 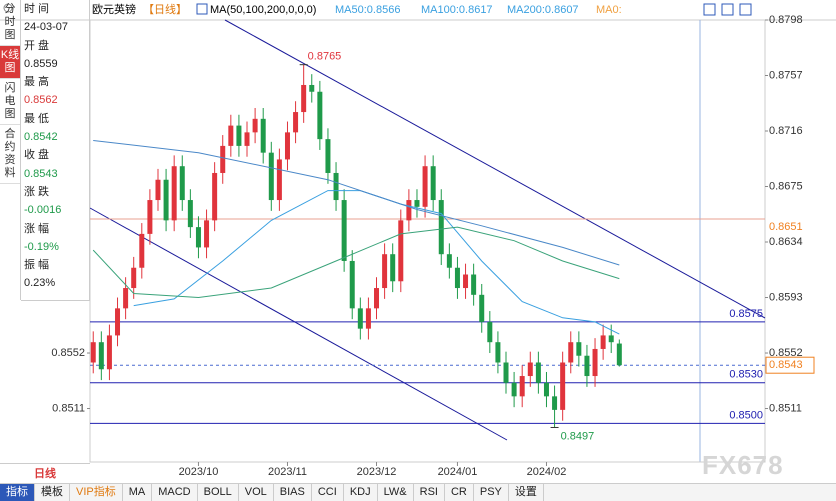 What do you see at coordinates (46, 27) in the screenshot?
I see `info-value: 24-03-07` at bounding box center [46, 27].